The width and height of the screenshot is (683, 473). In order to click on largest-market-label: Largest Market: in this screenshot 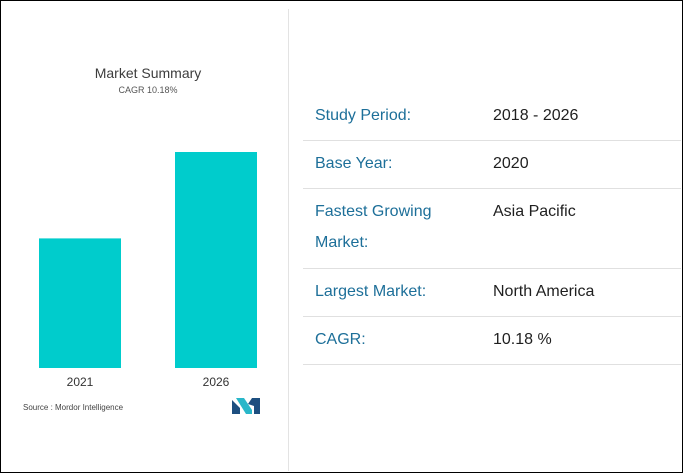, I will do `click(371, 291)`.